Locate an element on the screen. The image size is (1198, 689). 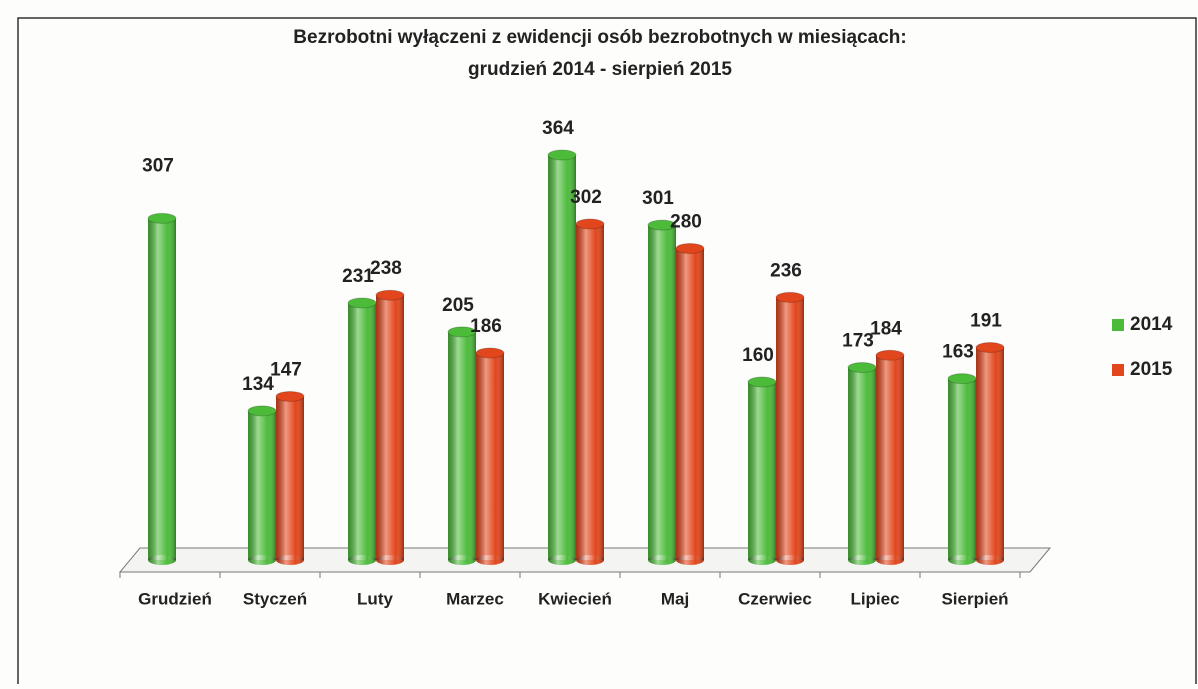
value-label: 238 is located at coordinates (386, 268).